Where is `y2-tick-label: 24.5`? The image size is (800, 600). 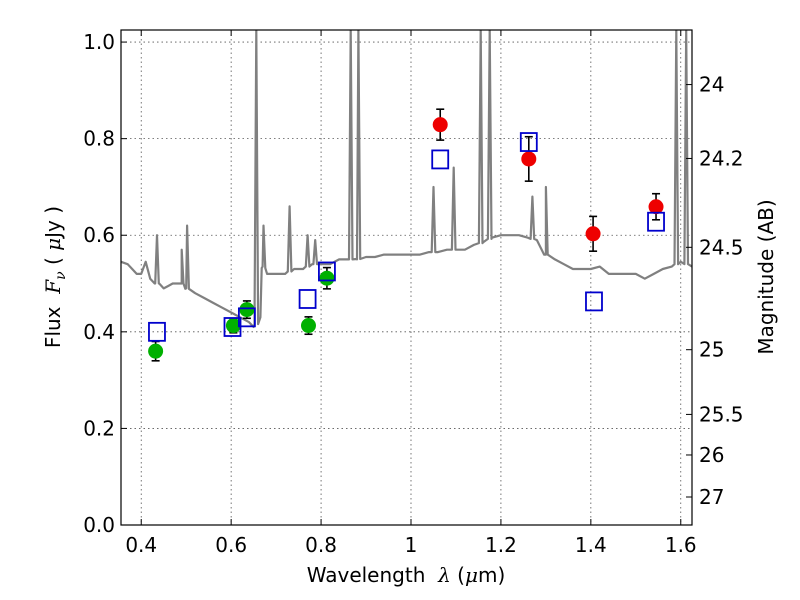
y2-tick-label: 24.5 is located at coordinates (721, 247).